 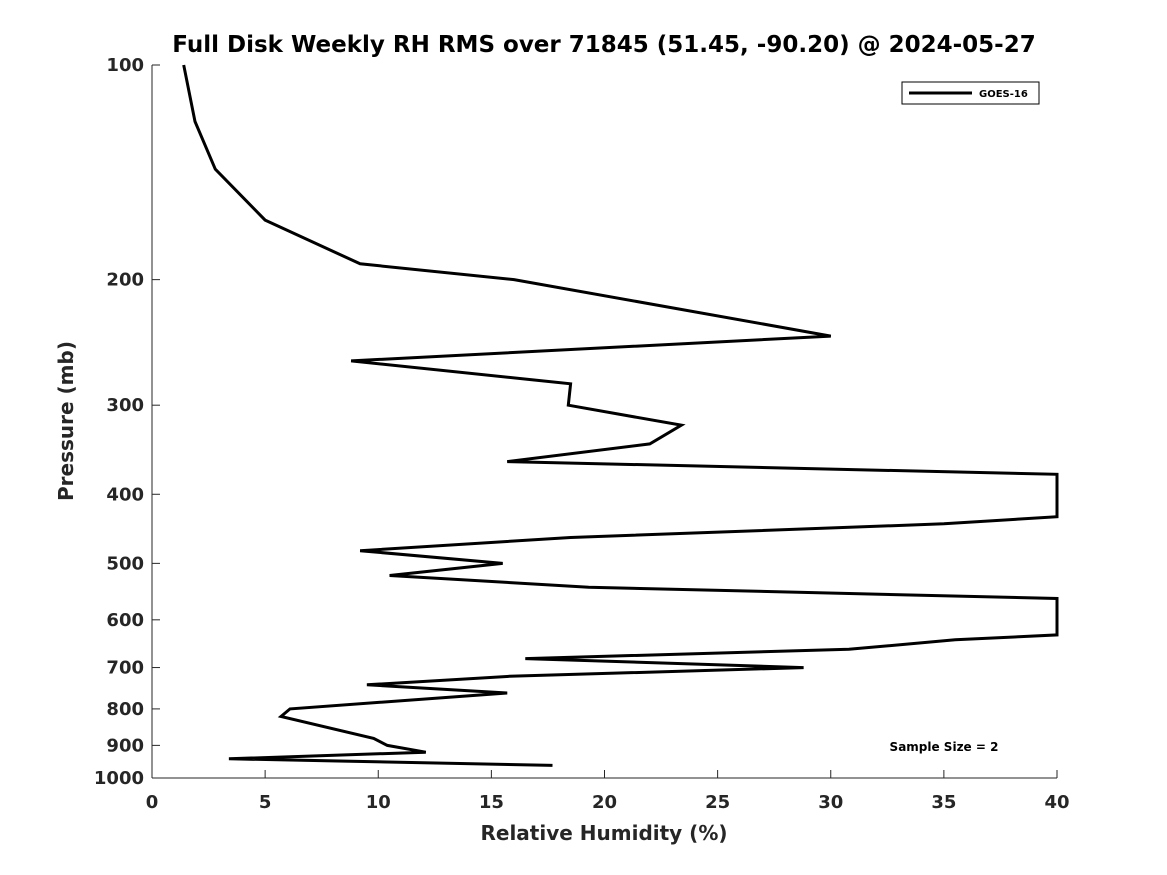 What do you see at coordinates (604, 802) in the screenshot?
I see `x-tick-label: 20` at bounding box center [604, 802].